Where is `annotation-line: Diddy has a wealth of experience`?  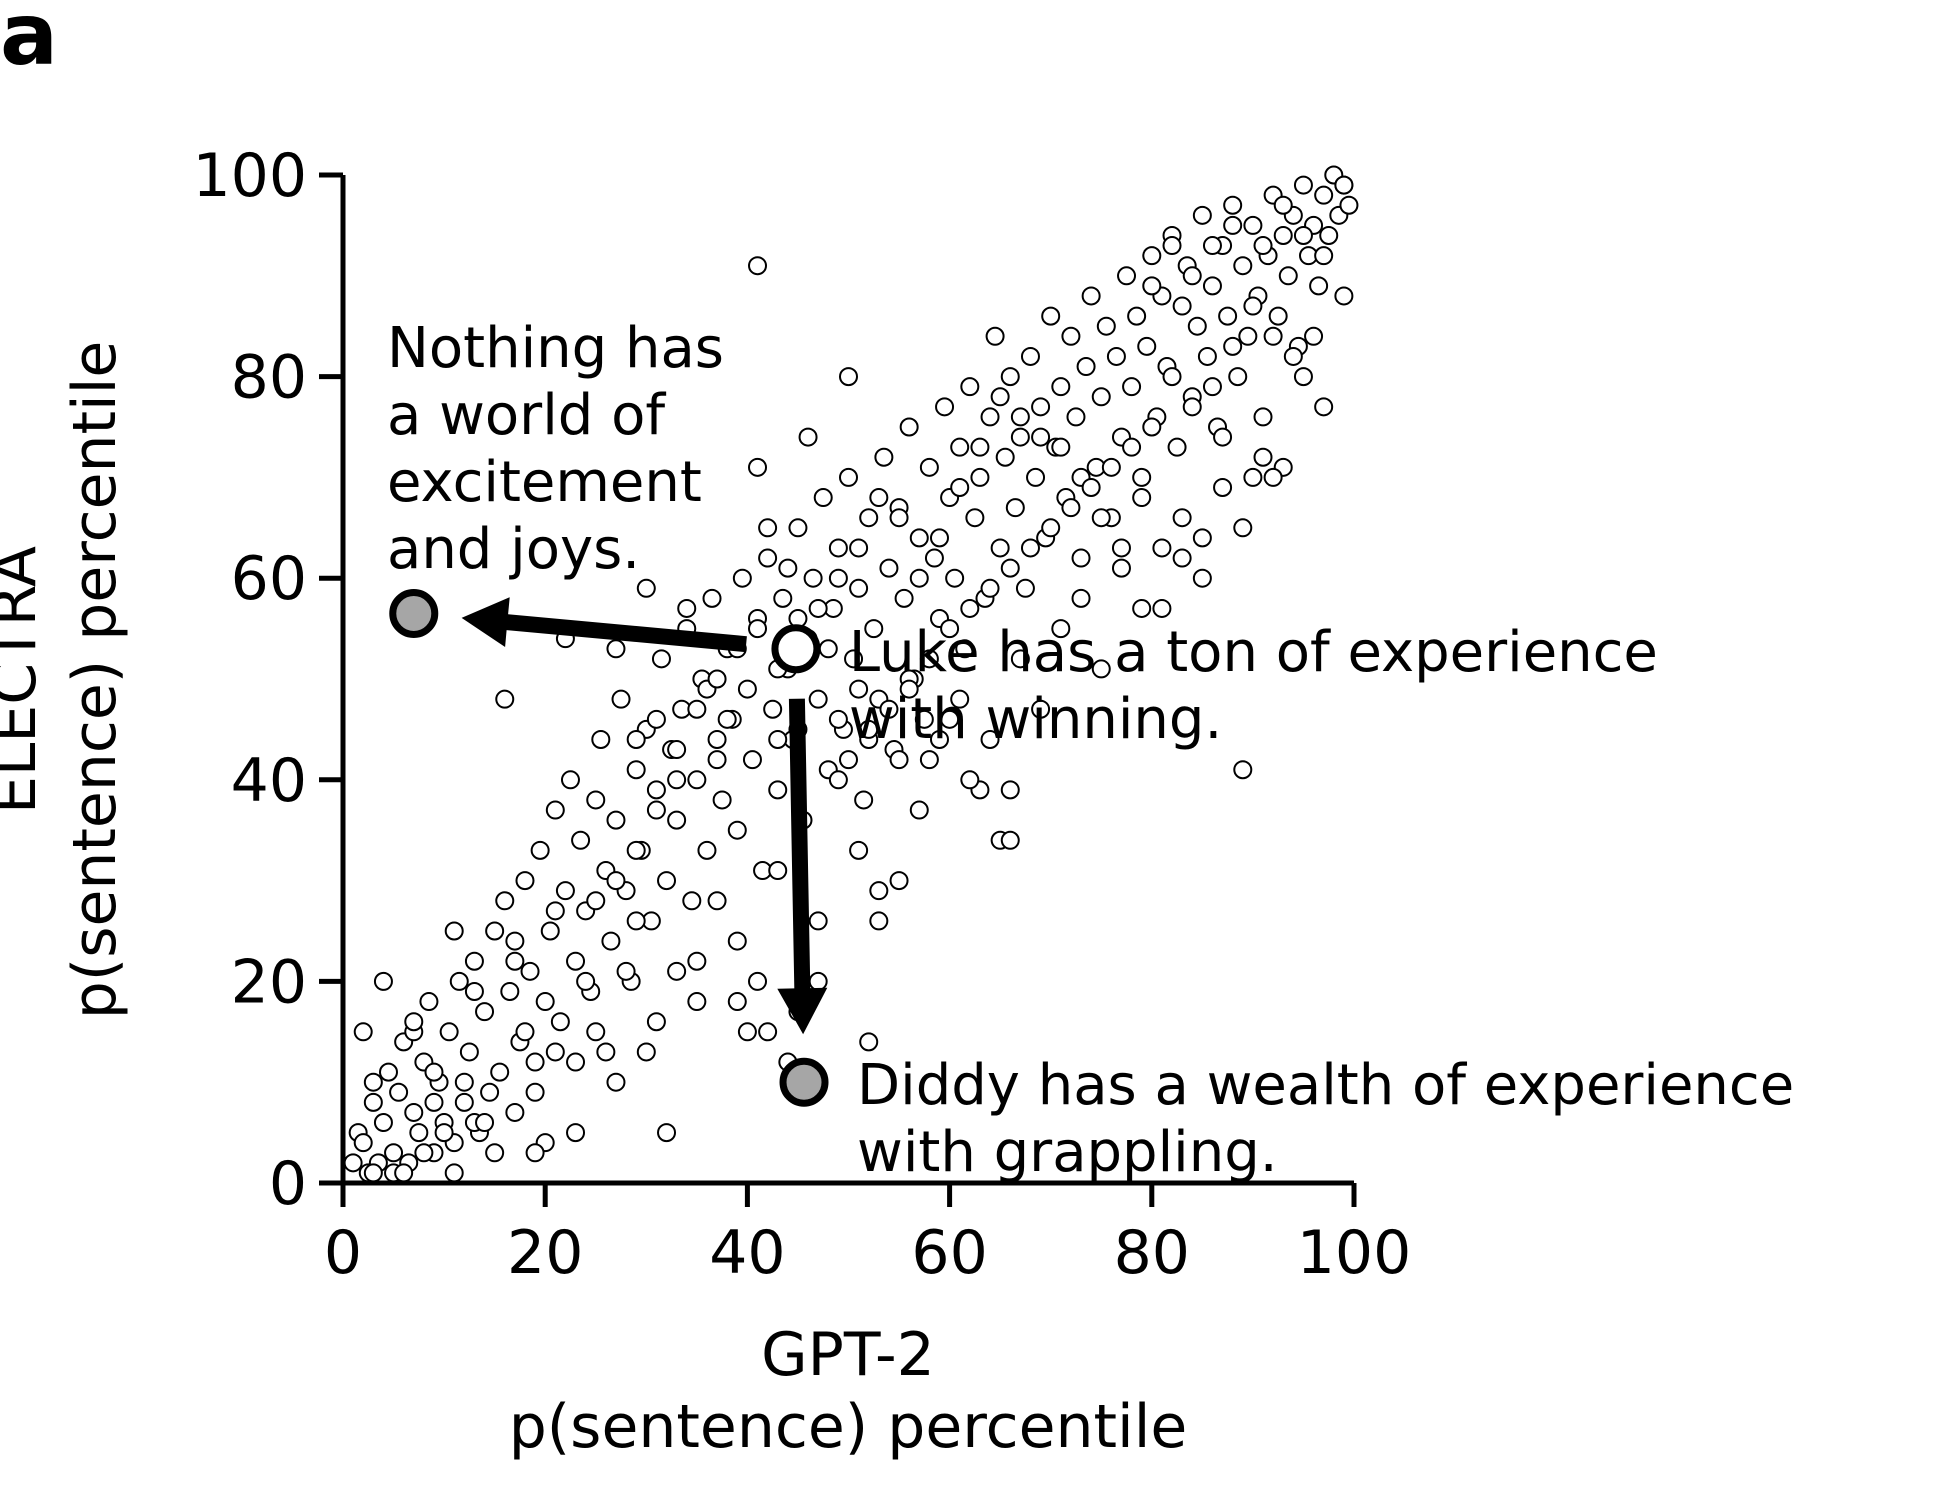 annotation-line: Diddy has a wealth of experience is located at coordinates (1325, 1085).